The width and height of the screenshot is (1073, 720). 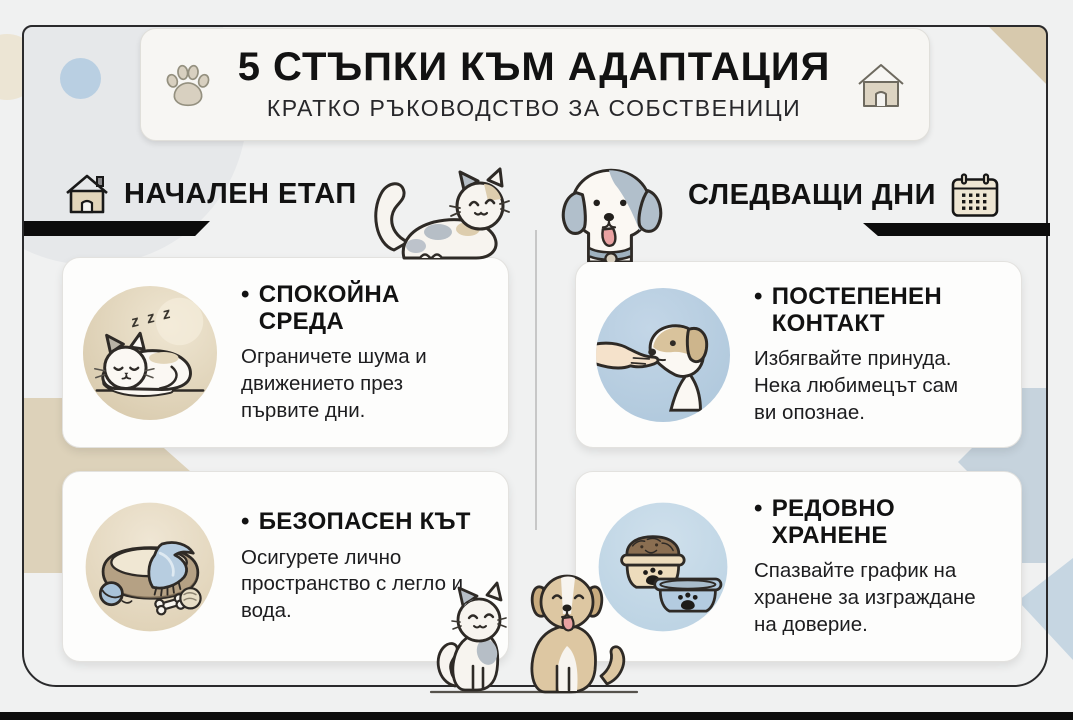 I want to click on hand-and-dog-illustration, so click(x=663, y=354).